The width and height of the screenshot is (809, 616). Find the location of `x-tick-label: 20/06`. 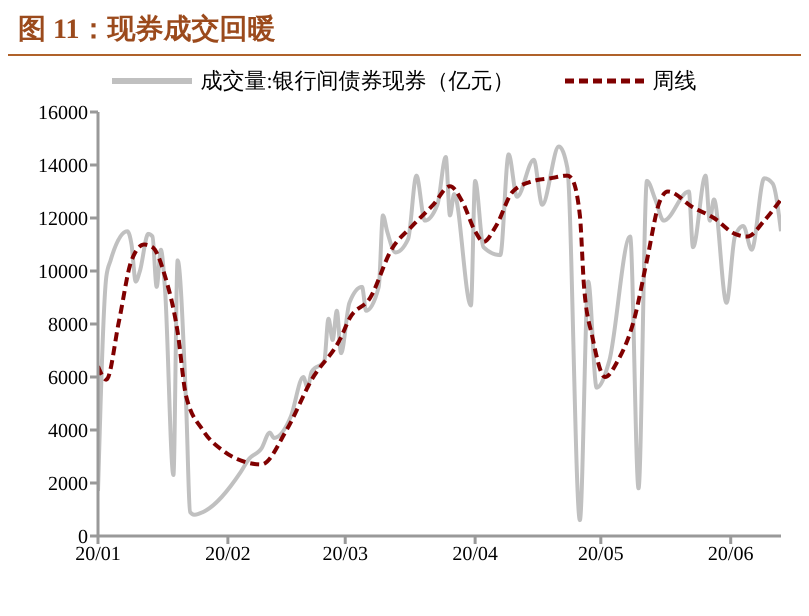

x-tick-label: 20/06 is located at coordinates (731, 554).